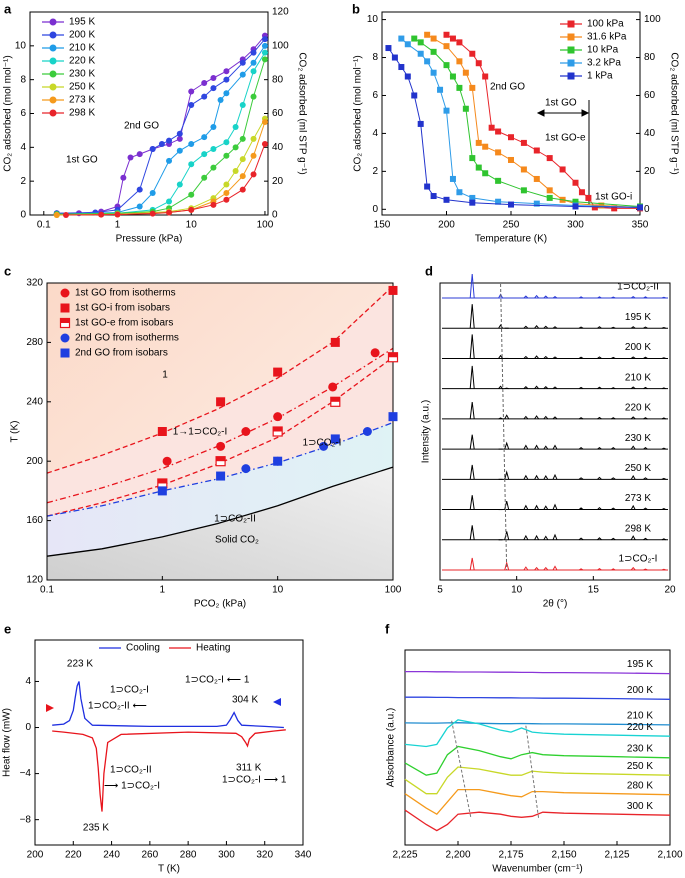 The image size is (685, 878). What do you see at coordinates (426, 431) in the screenshot?
I see `y-axis-label: Intensity (a.u.)` at bounding box center [426, 431].